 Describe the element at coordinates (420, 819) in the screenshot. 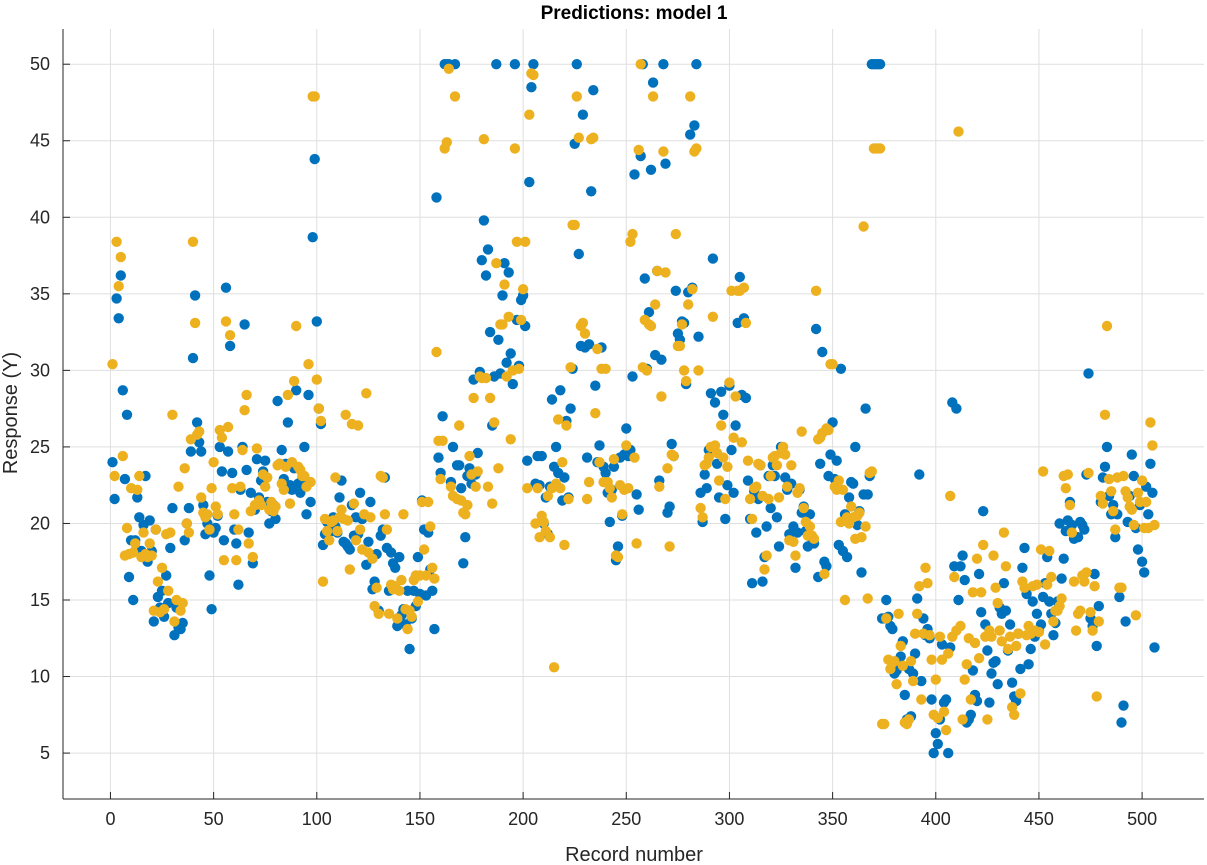

I see `x-tick-label: 150` at that location.